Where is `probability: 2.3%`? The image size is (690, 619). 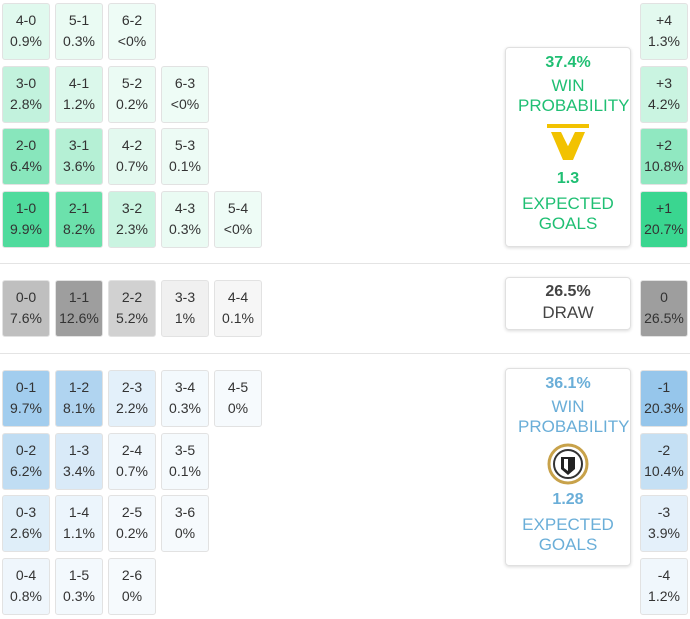 probability: 2.3% is located at coordinates (132, 228).